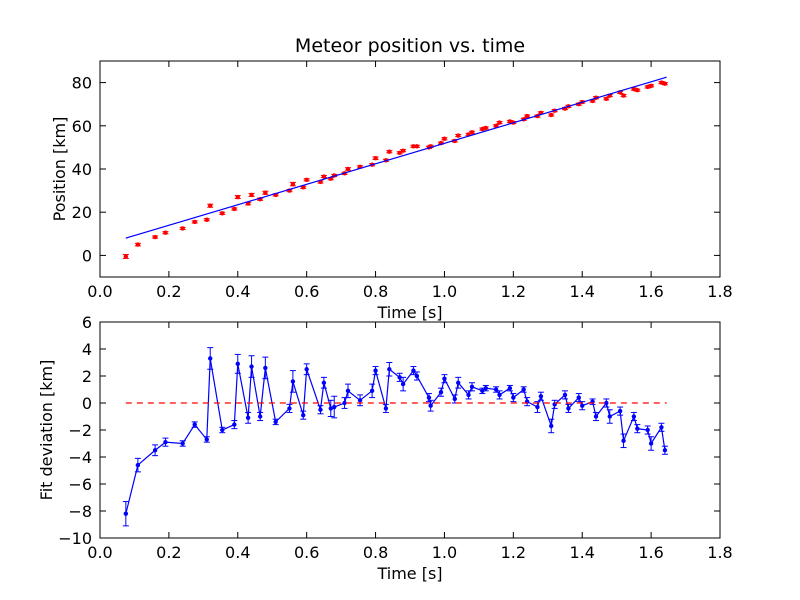  I want to click on x-tick-label: 0.0, so click(99, 552).